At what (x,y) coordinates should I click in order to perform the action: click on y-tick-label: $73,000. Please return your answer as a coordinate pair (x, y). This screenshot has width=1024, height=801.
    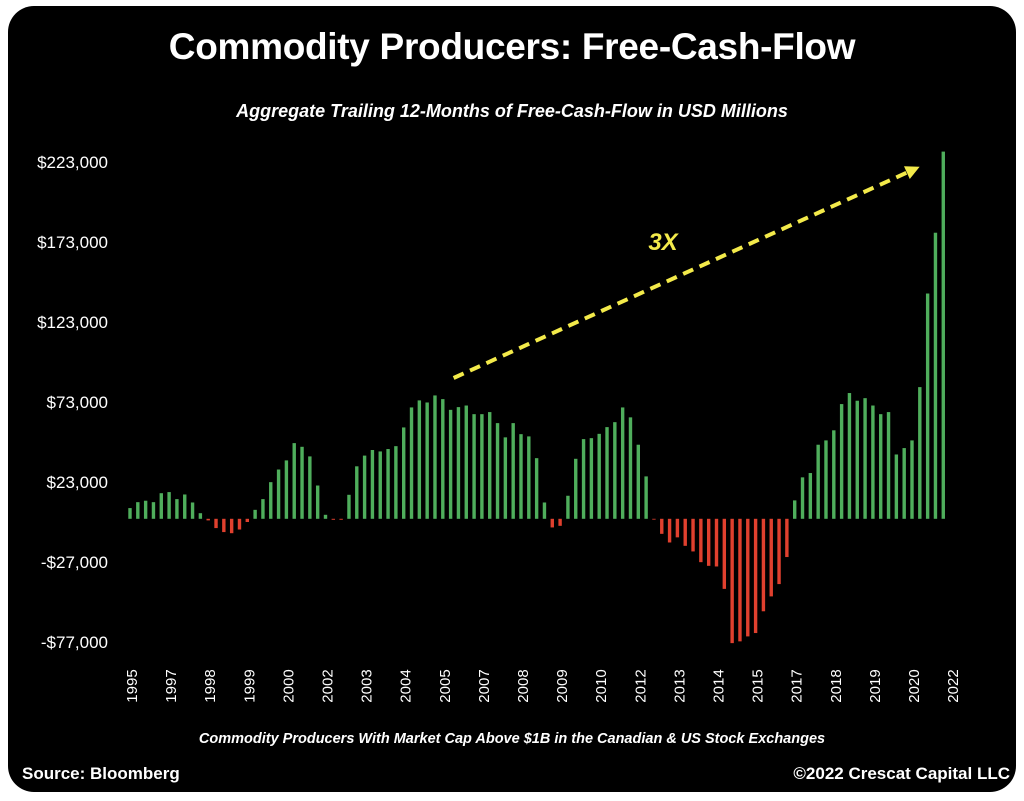
    Looking at the image, I should click on (77, 402).